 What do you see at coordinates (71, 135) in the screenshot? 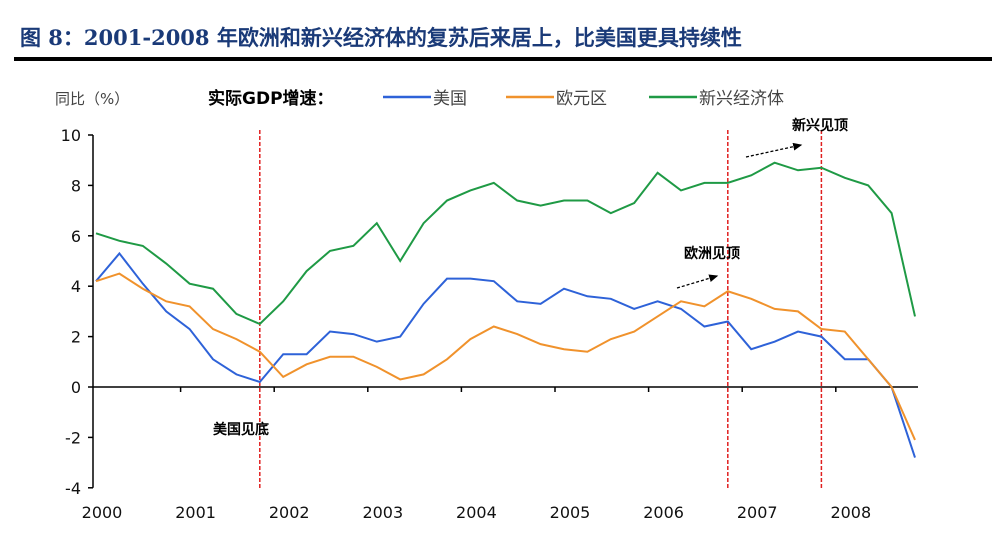
I see `y-tick-label: 10` at bounding box center [71, 135].